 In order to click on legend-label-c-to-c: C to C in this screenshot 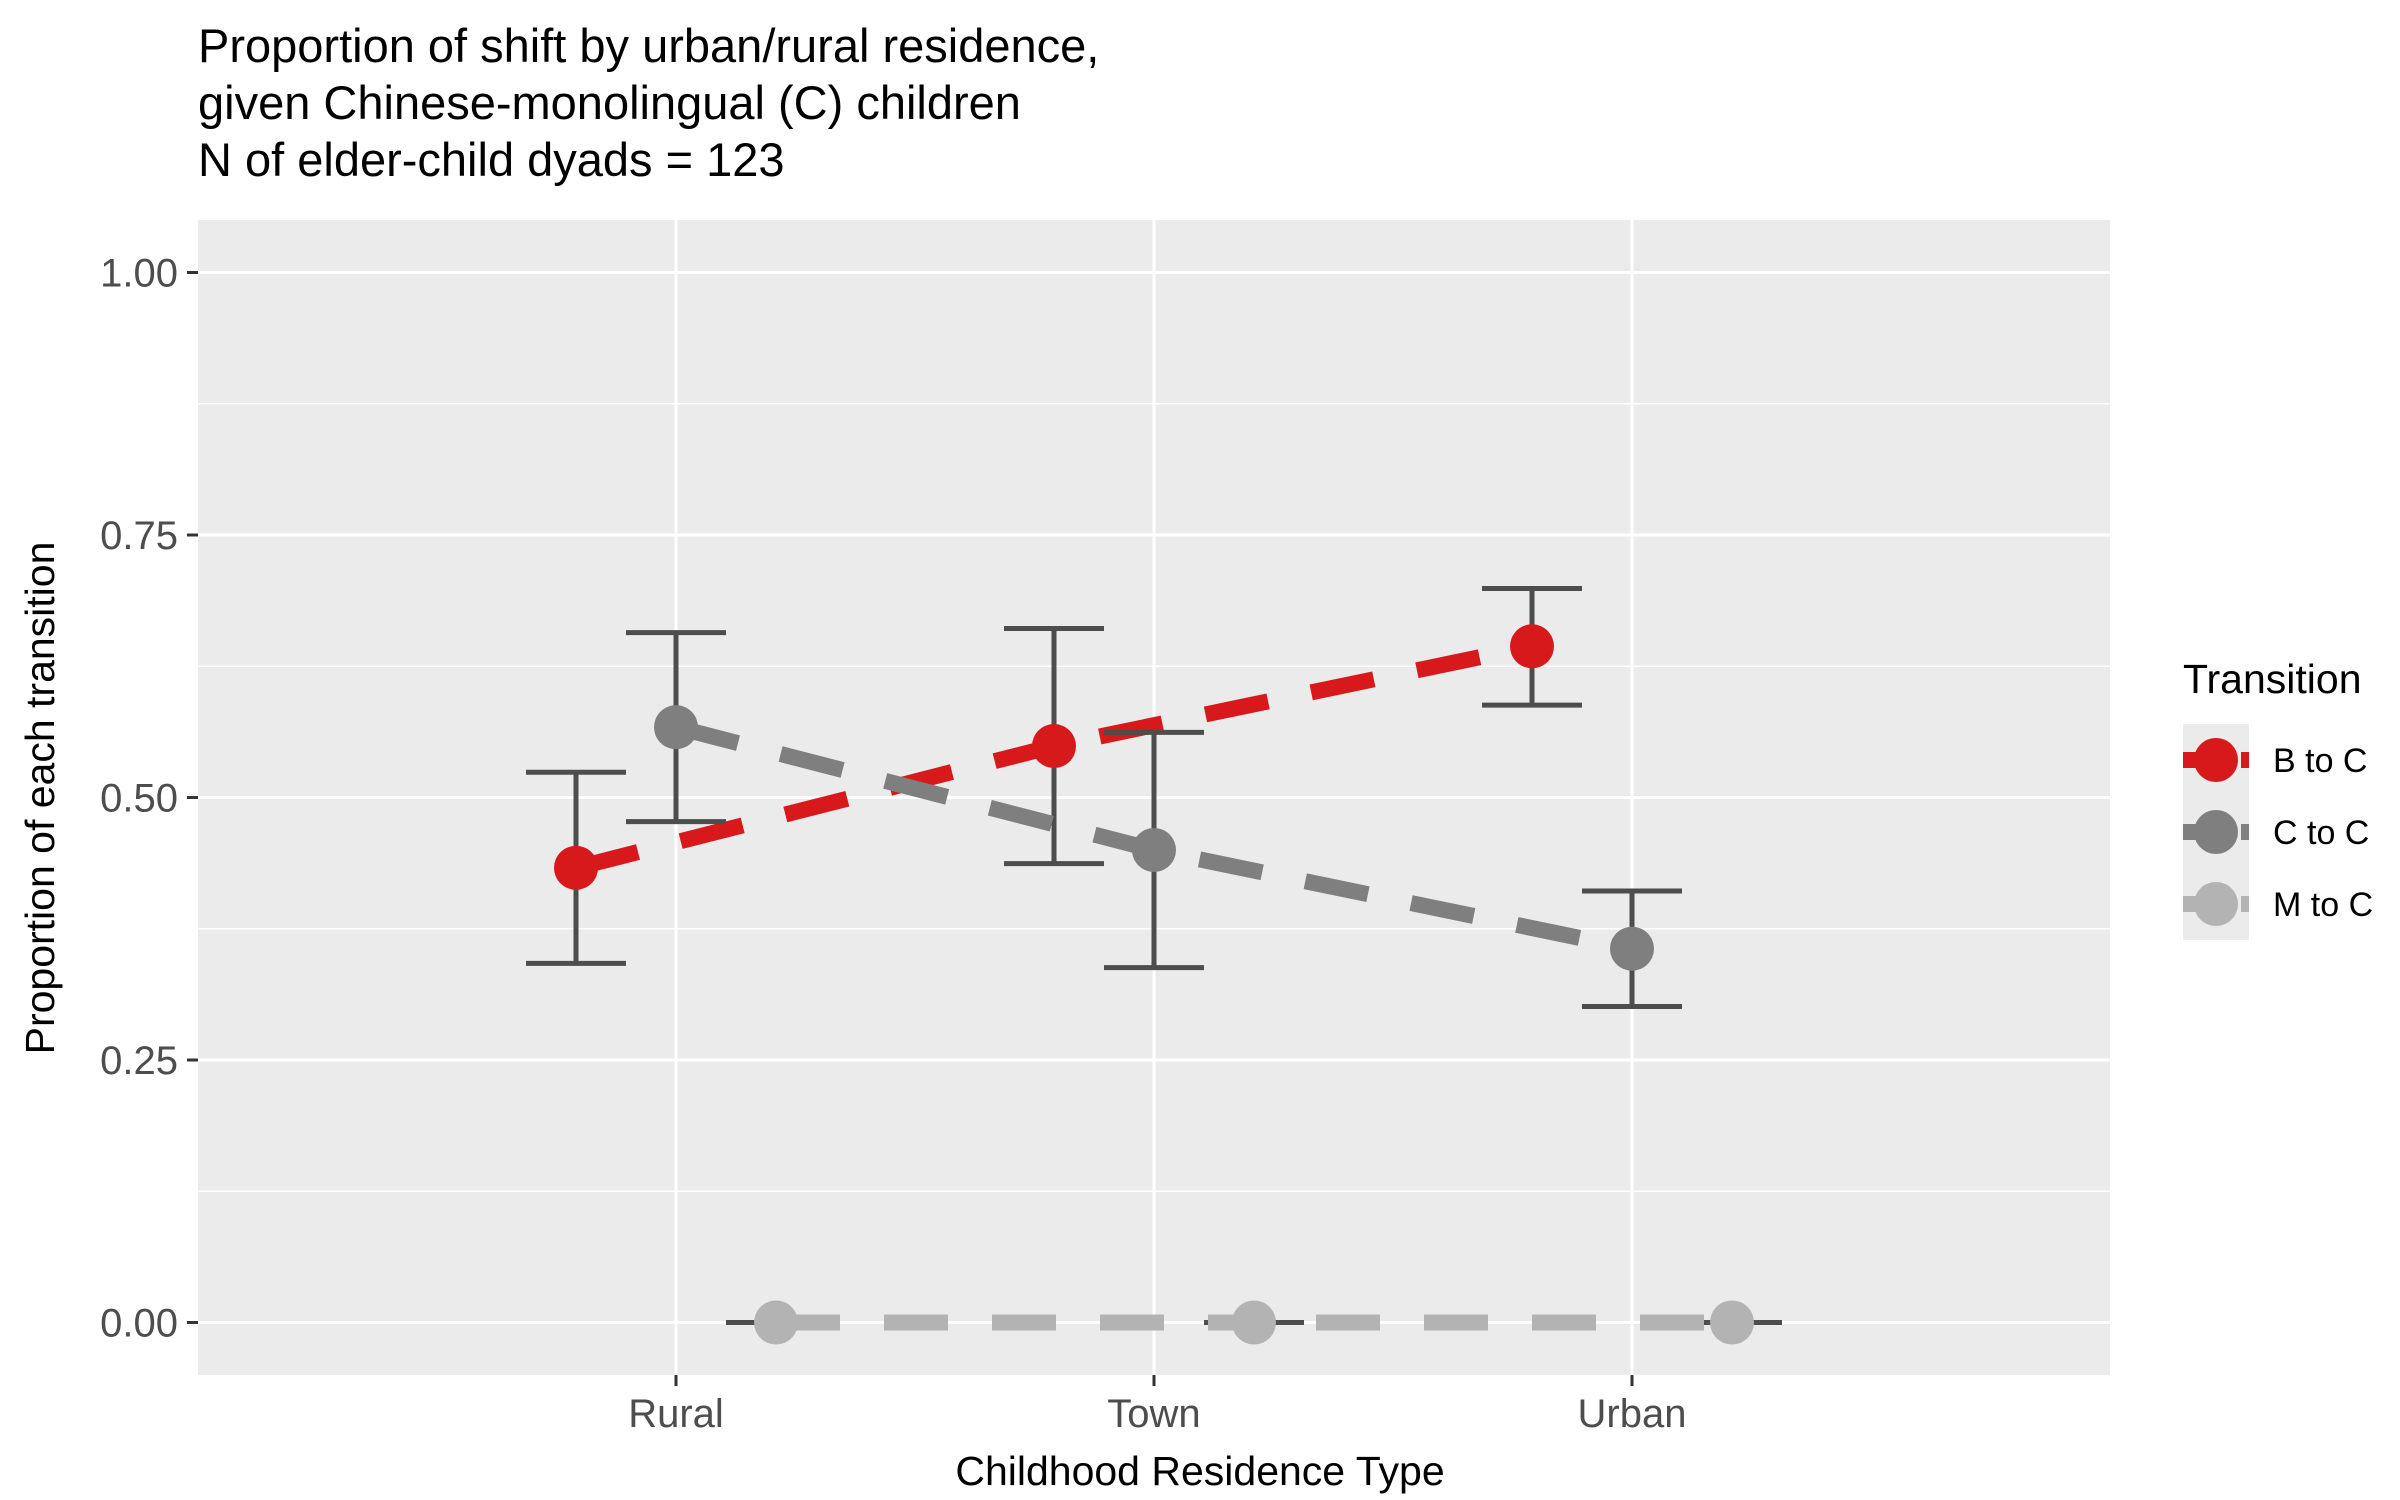, I will do `click(2321, 833)`.